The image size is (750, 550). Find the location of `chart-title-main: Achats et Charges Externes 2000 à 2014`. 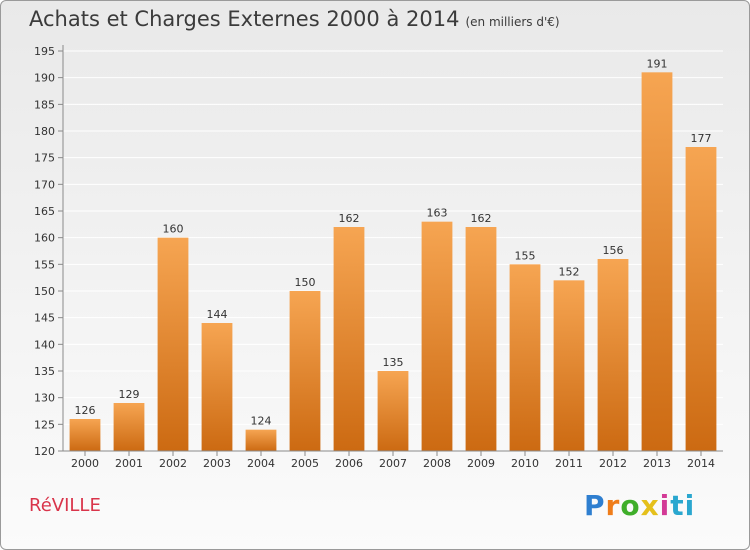

chart-title-main: Achats et Charges Externes 2000 à 2014 is located at coordinates (244, 19).